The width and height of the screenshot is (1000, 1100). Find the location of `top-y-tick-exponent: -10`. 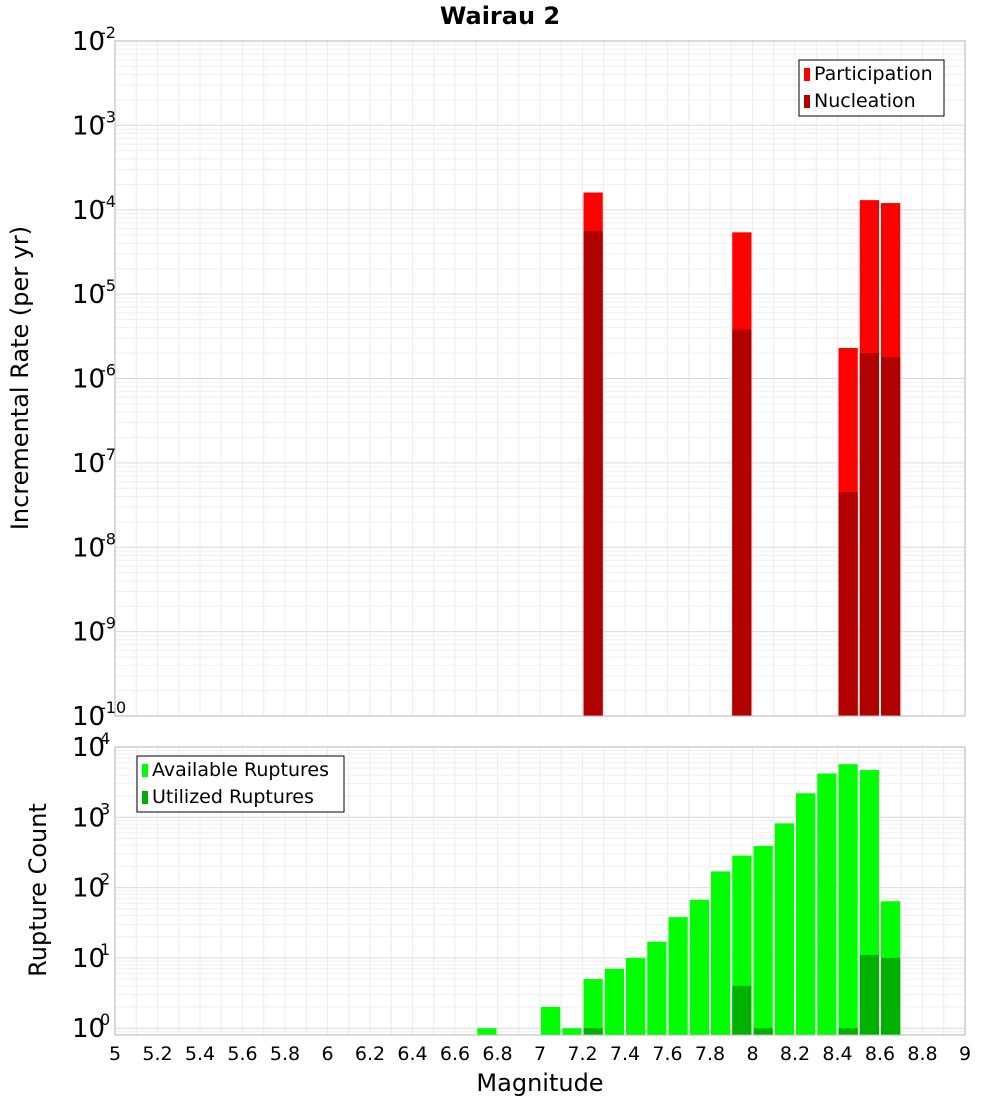

top-y-tick-exponent: -10 is located at coordinates (113, 707).